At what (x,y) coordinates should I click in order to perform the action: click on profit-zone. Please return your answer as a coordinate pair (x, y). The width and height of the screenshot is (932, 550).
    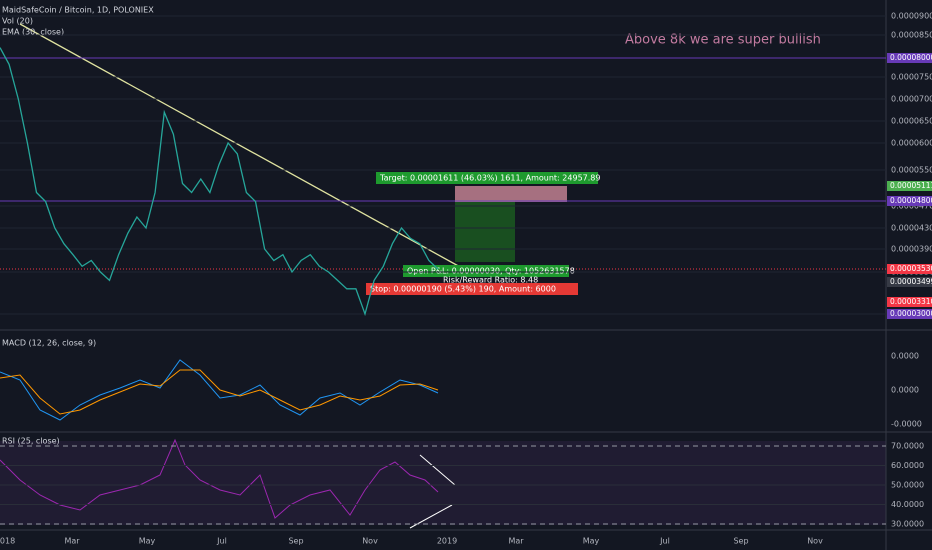
    Looking at the image, I should click on (485, 231).